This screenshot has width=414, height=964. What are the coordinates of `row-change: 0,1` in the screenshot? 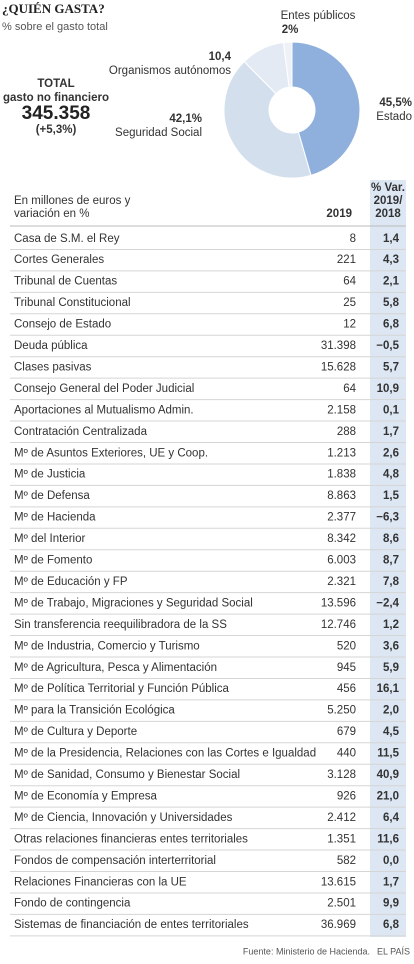 It's located at (391, 410).